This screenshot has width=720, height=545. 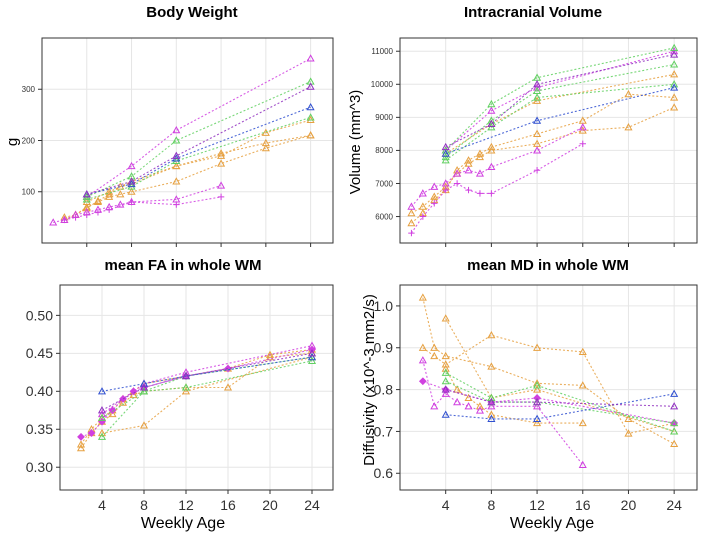 I want to click on y-tick-label: 11000, so click(x=382, y=51).